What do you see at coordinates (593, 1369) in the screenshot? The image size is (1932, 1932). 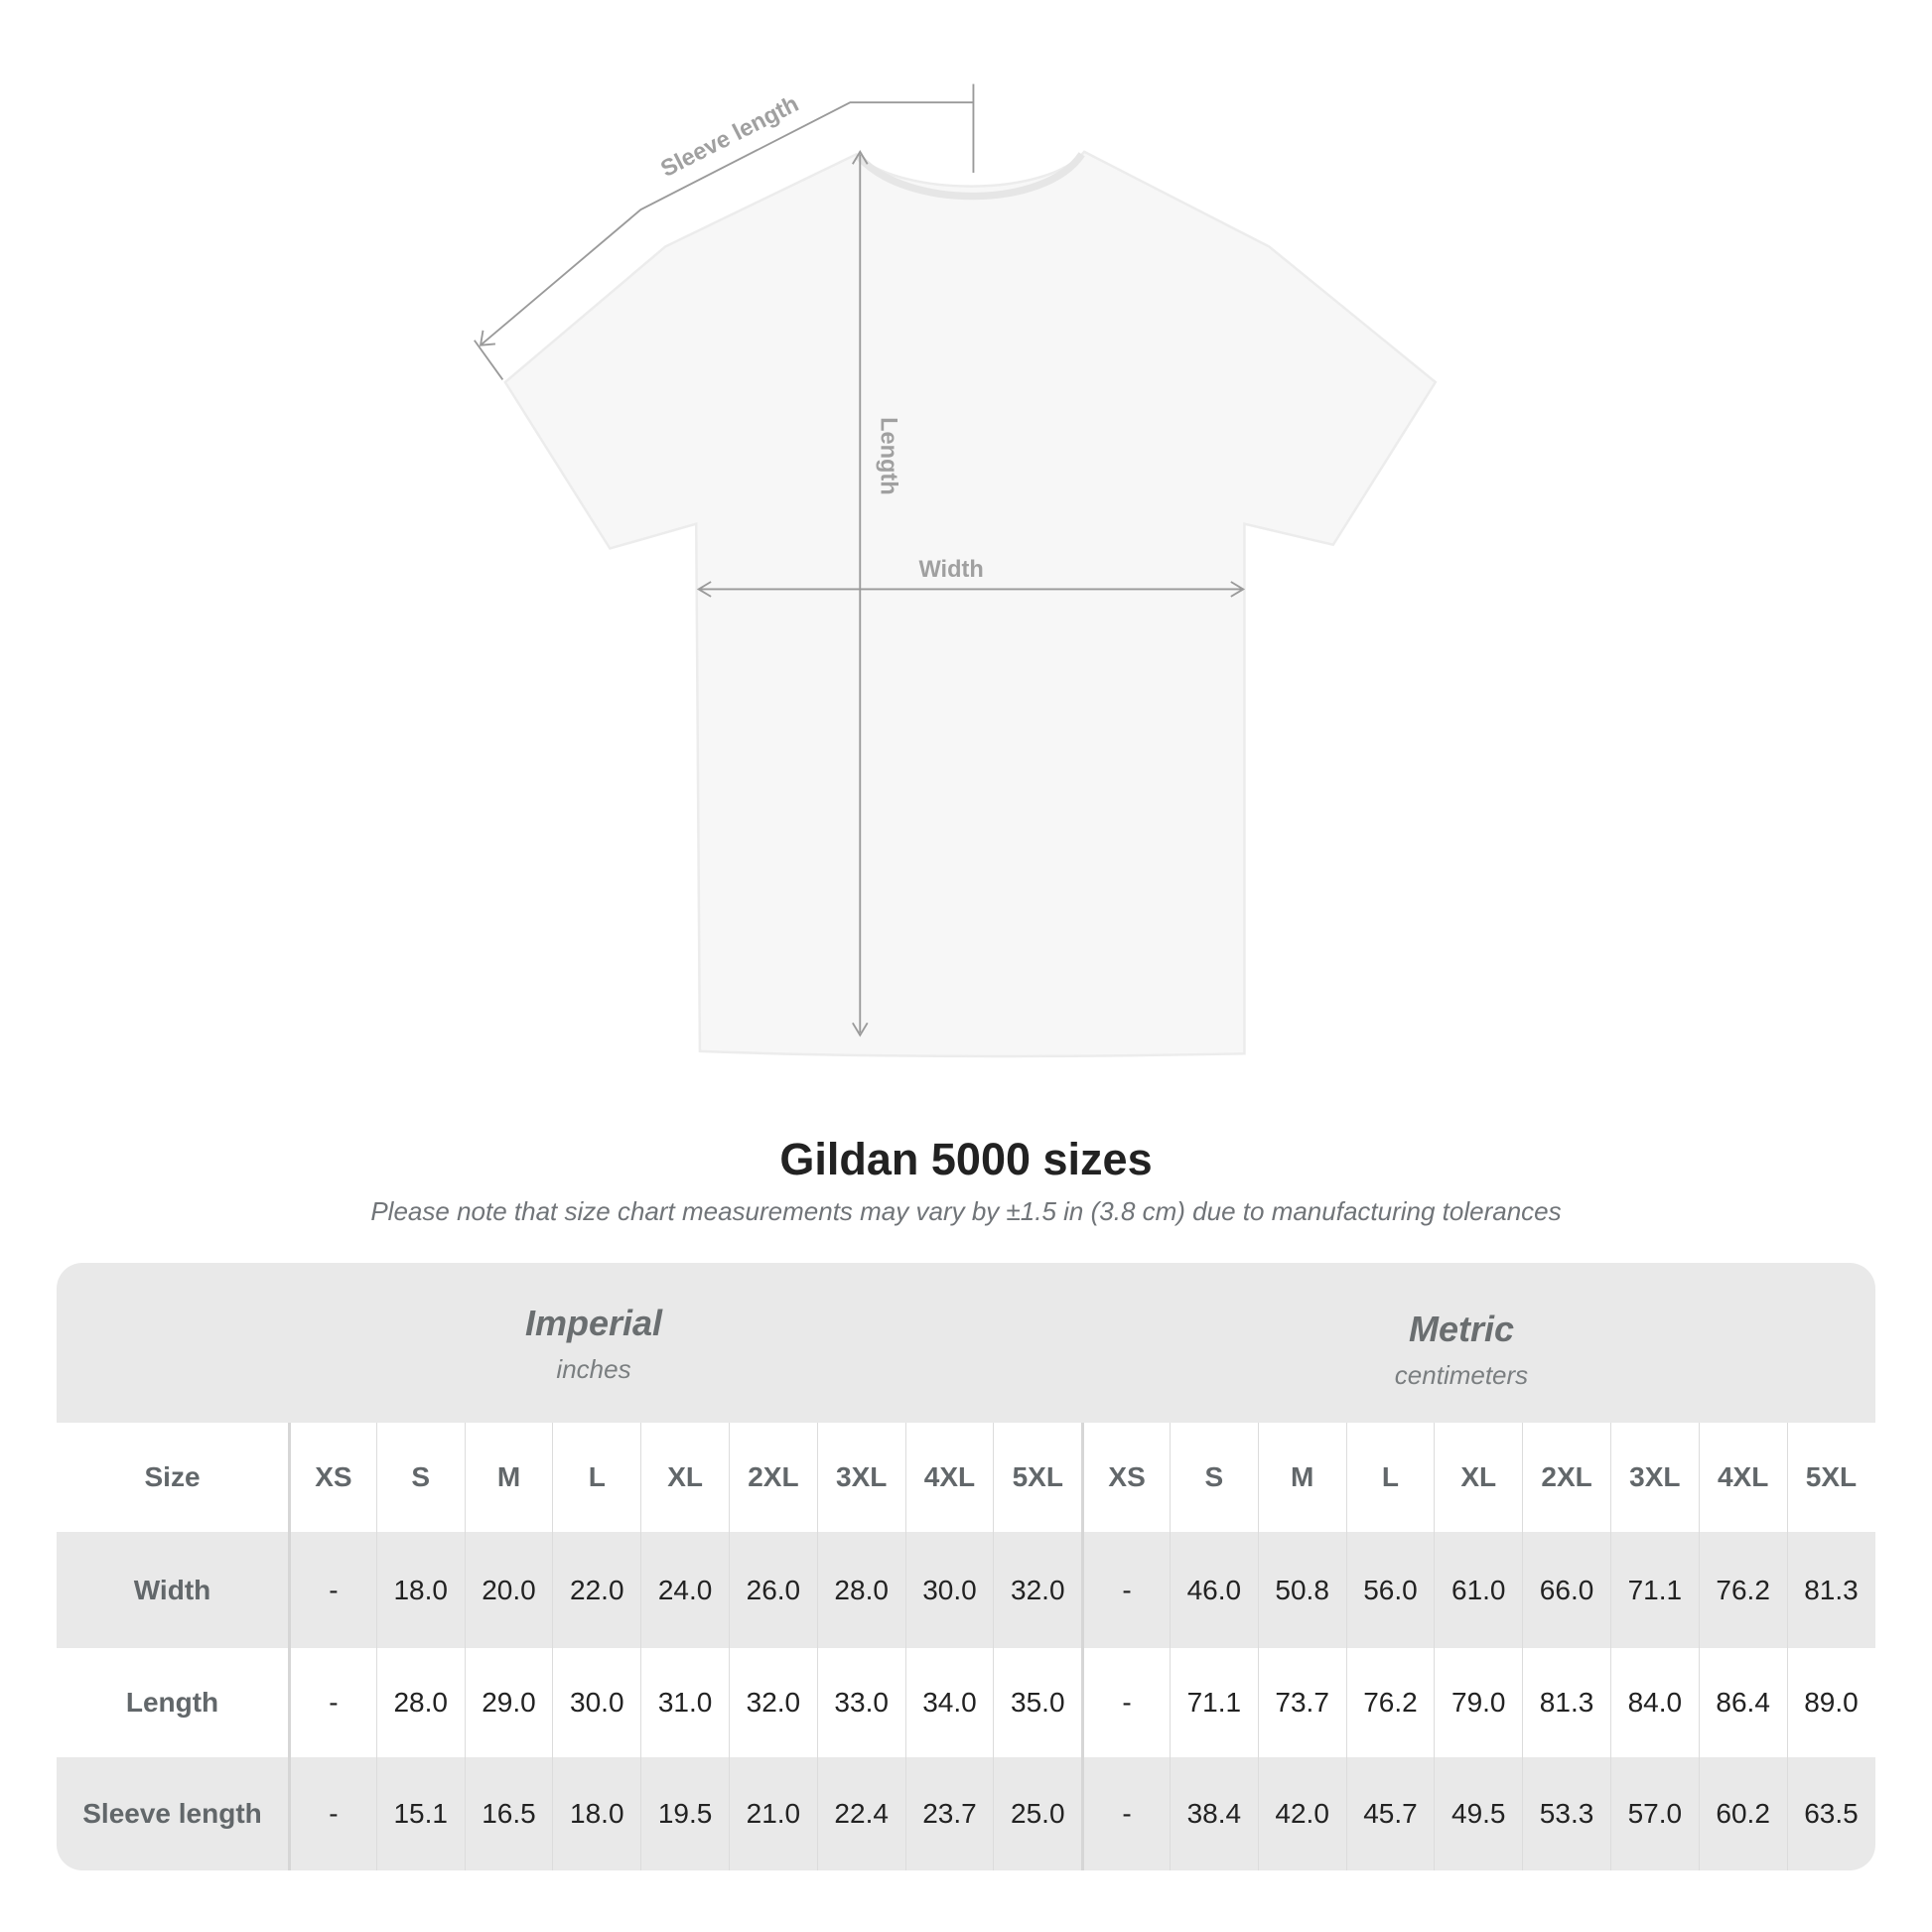 I see `imperial-unit: inches` at bounding box center [593, 1369].